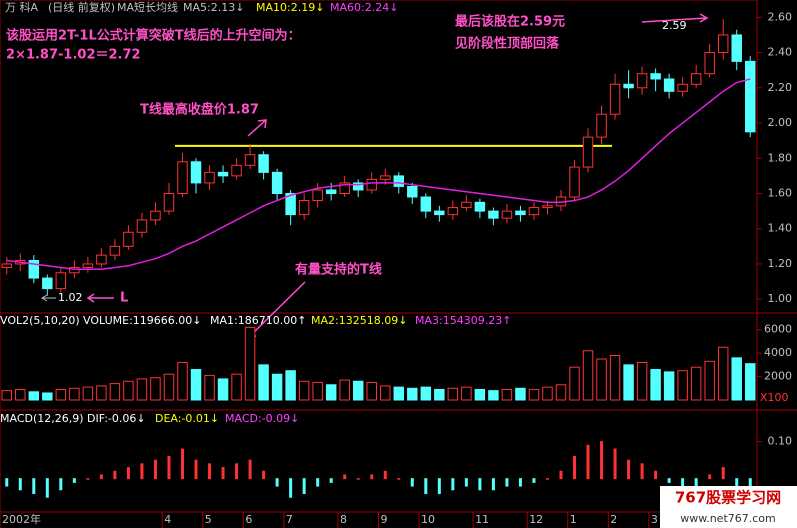  Describe the element at coordinates (153, 36) in the screenshot. I see `annotation: 该股运用2T-1L公式计算突破T线后的上升空间为：` at that location.